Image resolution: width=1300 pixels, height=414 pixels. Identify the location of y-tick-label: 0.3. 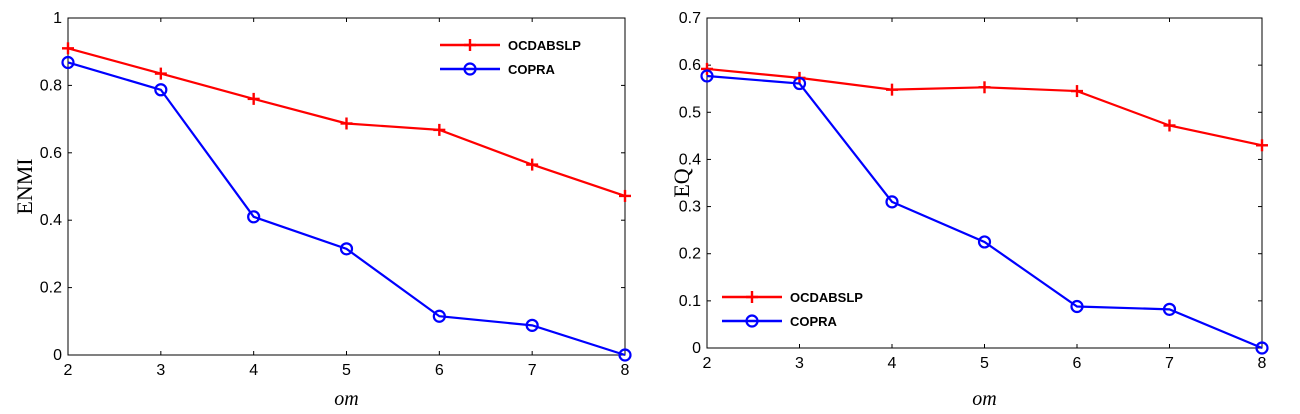
(690, 207).